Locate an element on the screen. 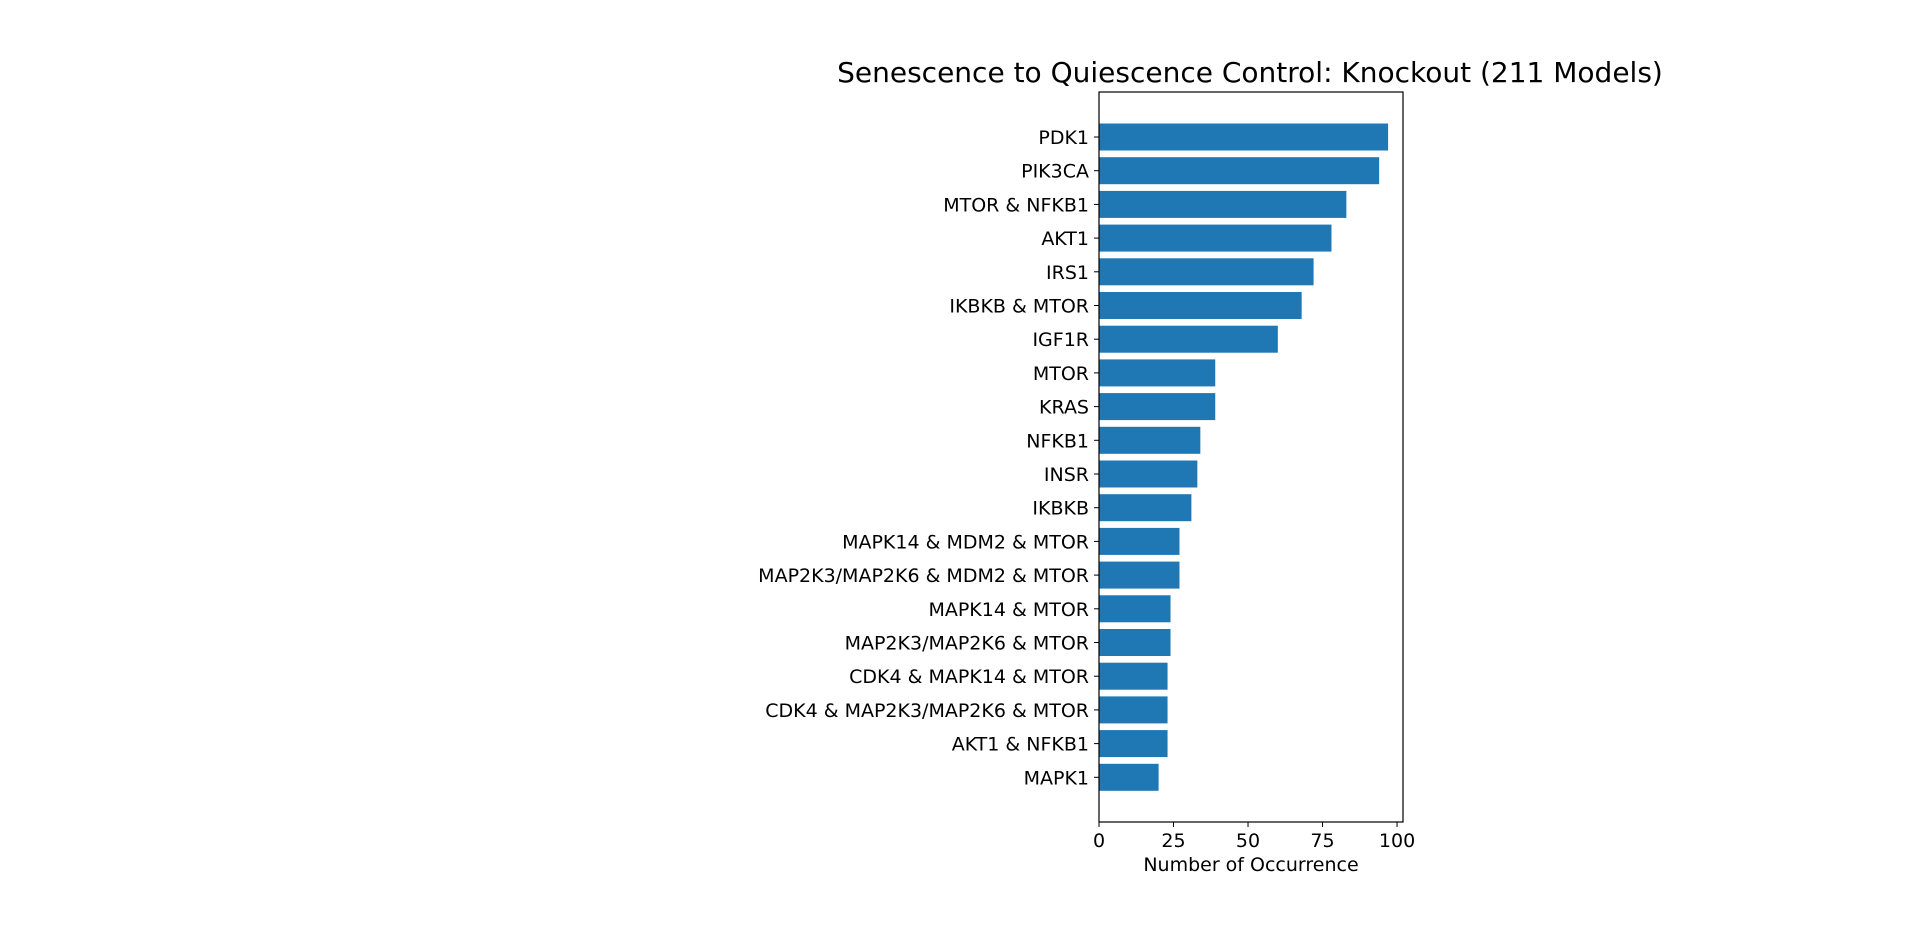 This screenshot has height=948, width=1920. y-tick-label: MAP2K3/MAP2K6 & MDM2 & MTOR is located at coordinates (923, 576).